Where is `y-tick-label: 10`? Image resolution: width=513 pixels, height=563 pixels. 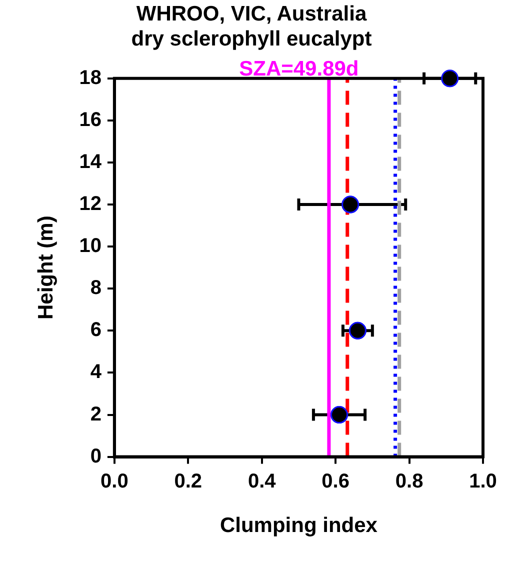 y-tick-label: 10 is located at coordinates (90, 246).